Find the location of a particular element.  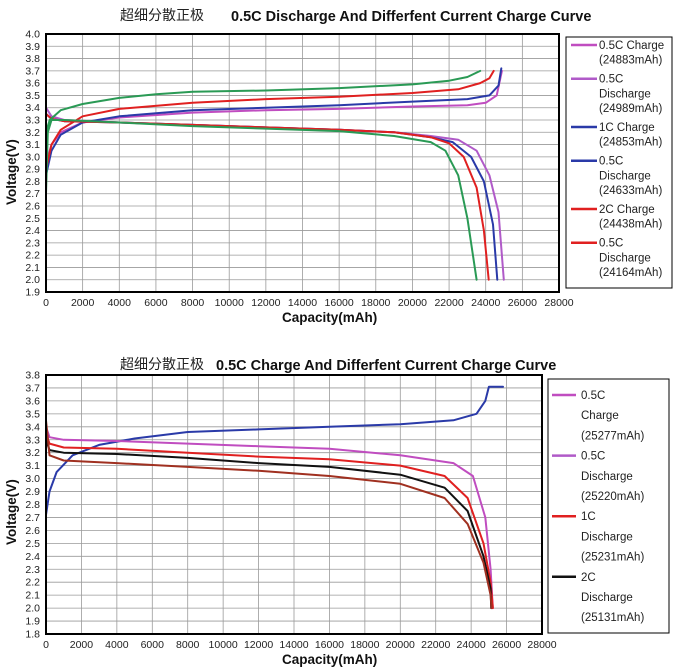

legend-label: Charge is located at coordinates (600, 416).